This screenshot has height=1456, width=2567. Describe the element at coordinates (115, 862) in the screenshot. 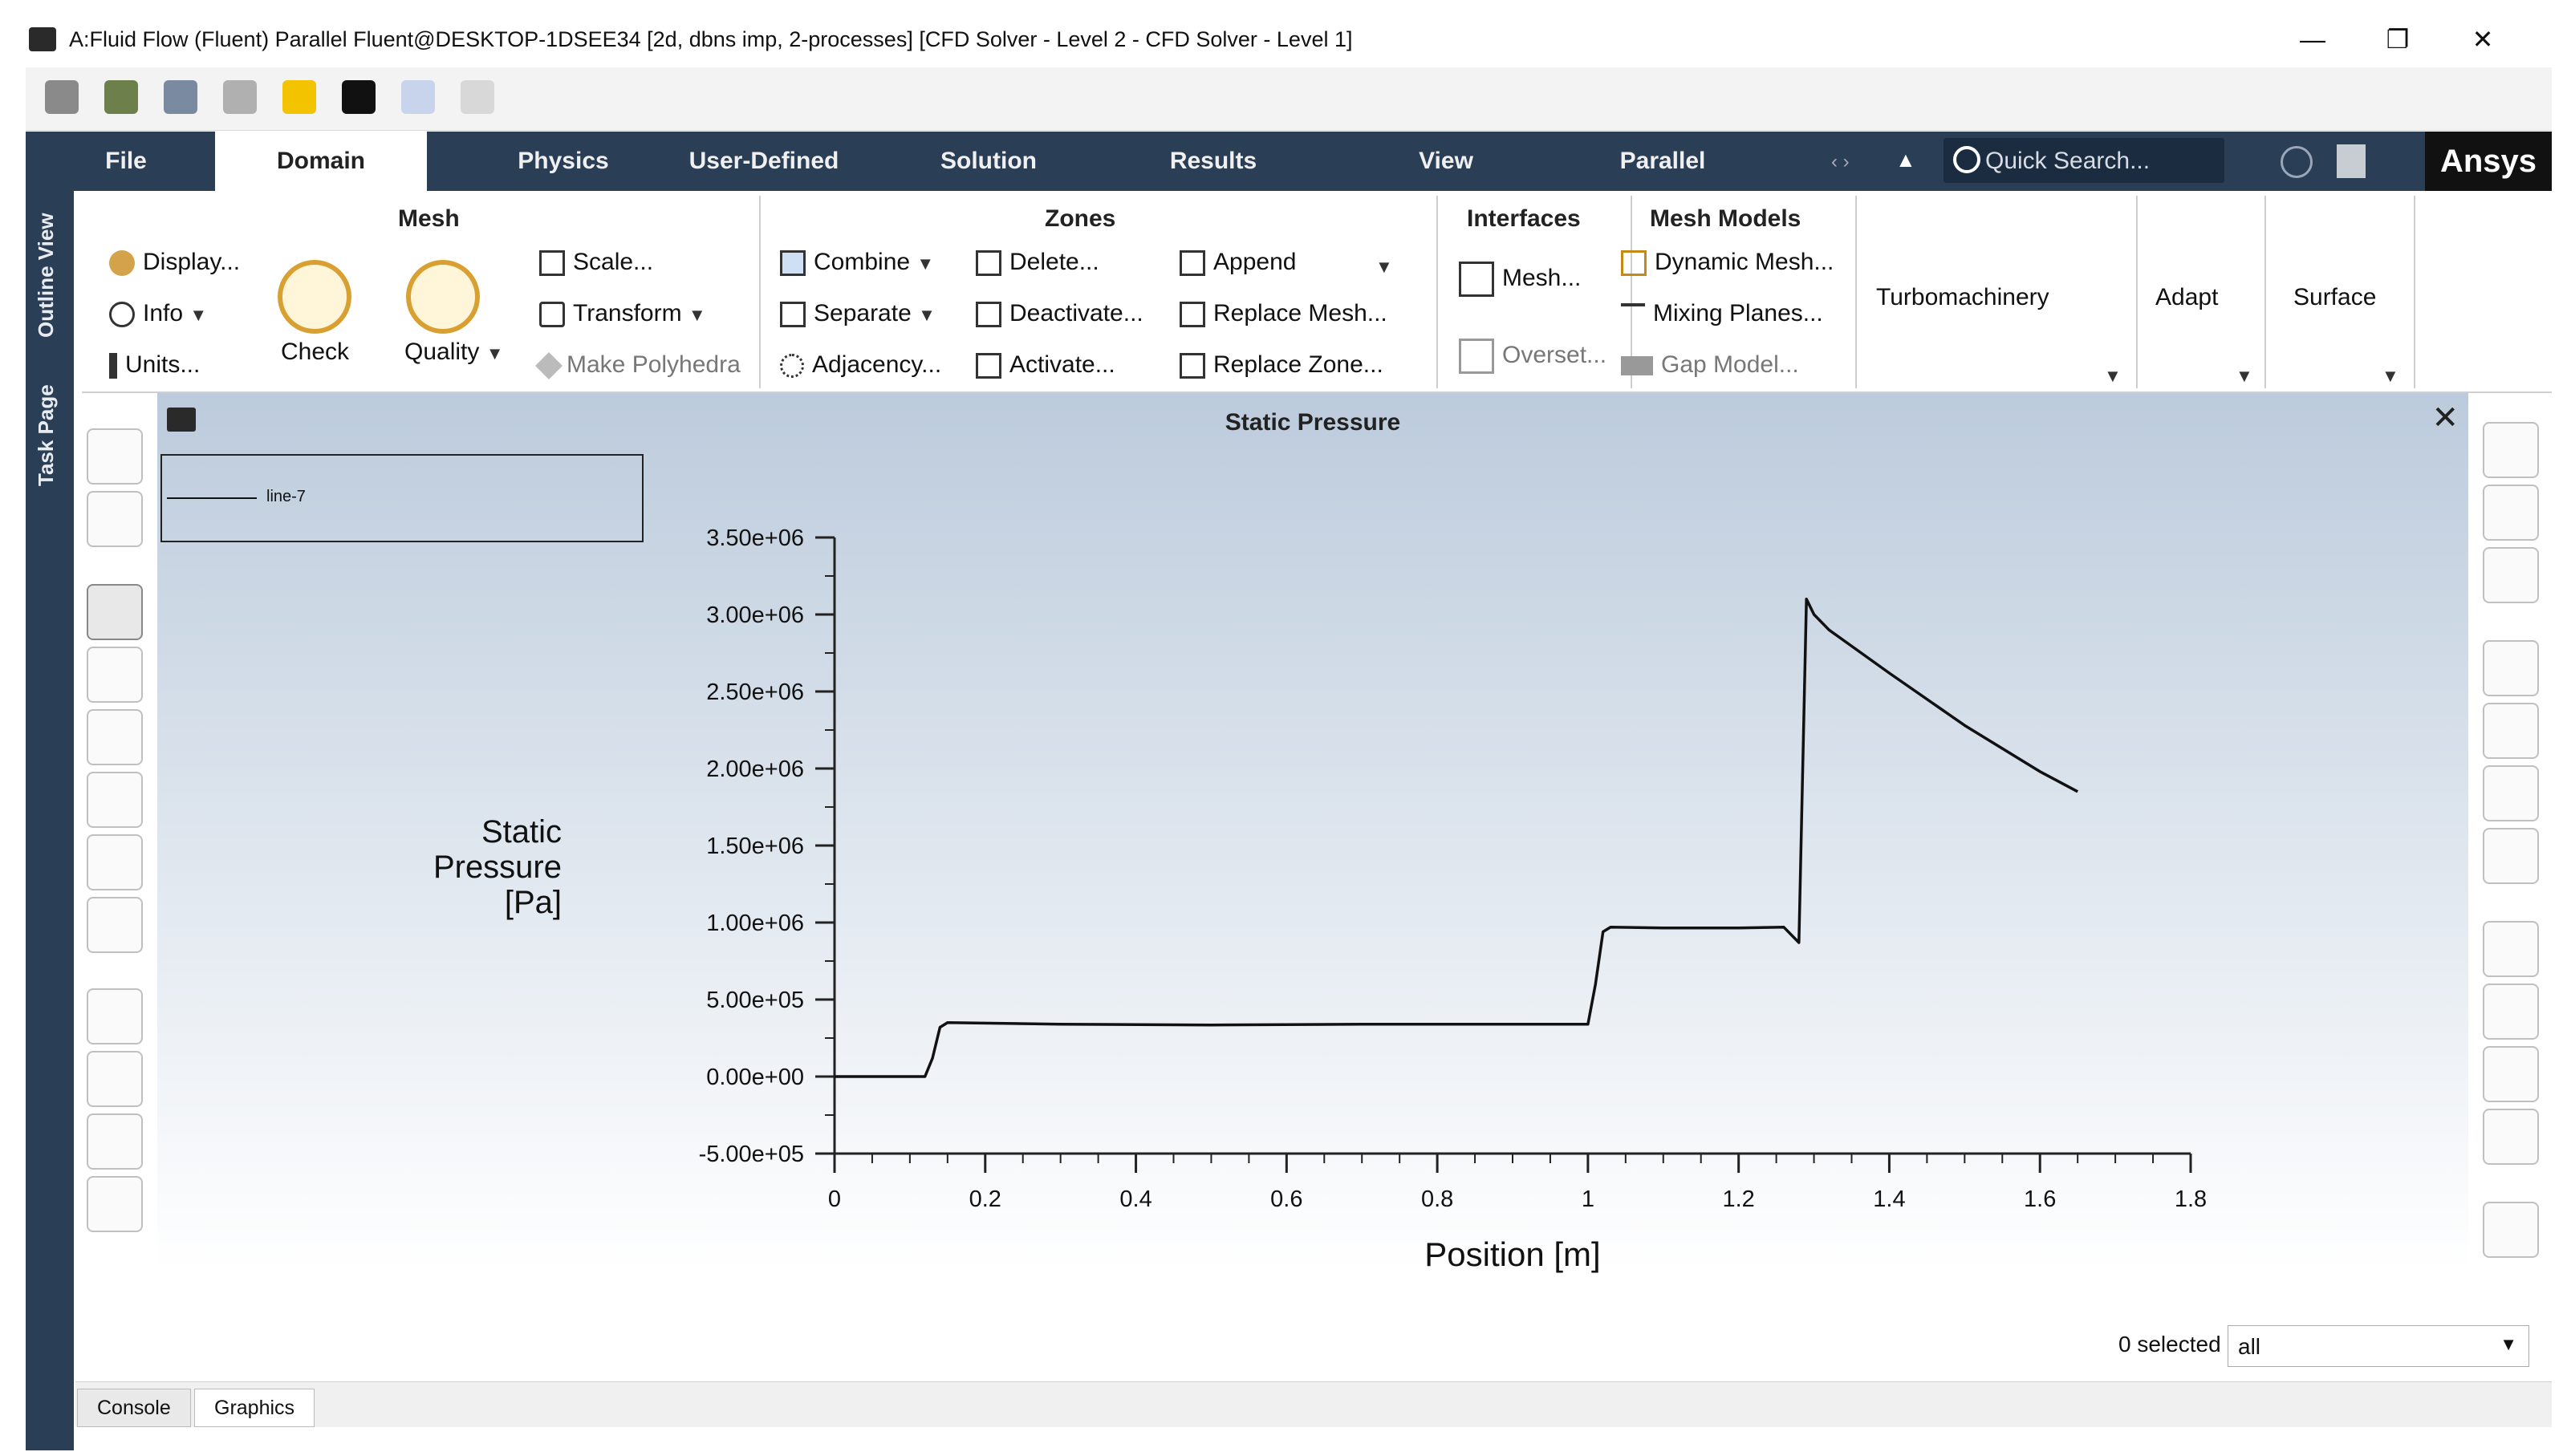

I see `zoom-box-icon` at that location.